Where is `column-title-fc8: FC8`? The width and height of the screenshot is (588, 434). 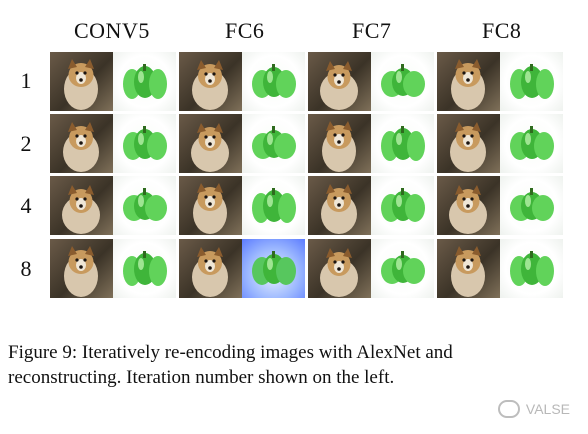 column-title-fc8: FC8 is located at coordinates (502, 30).